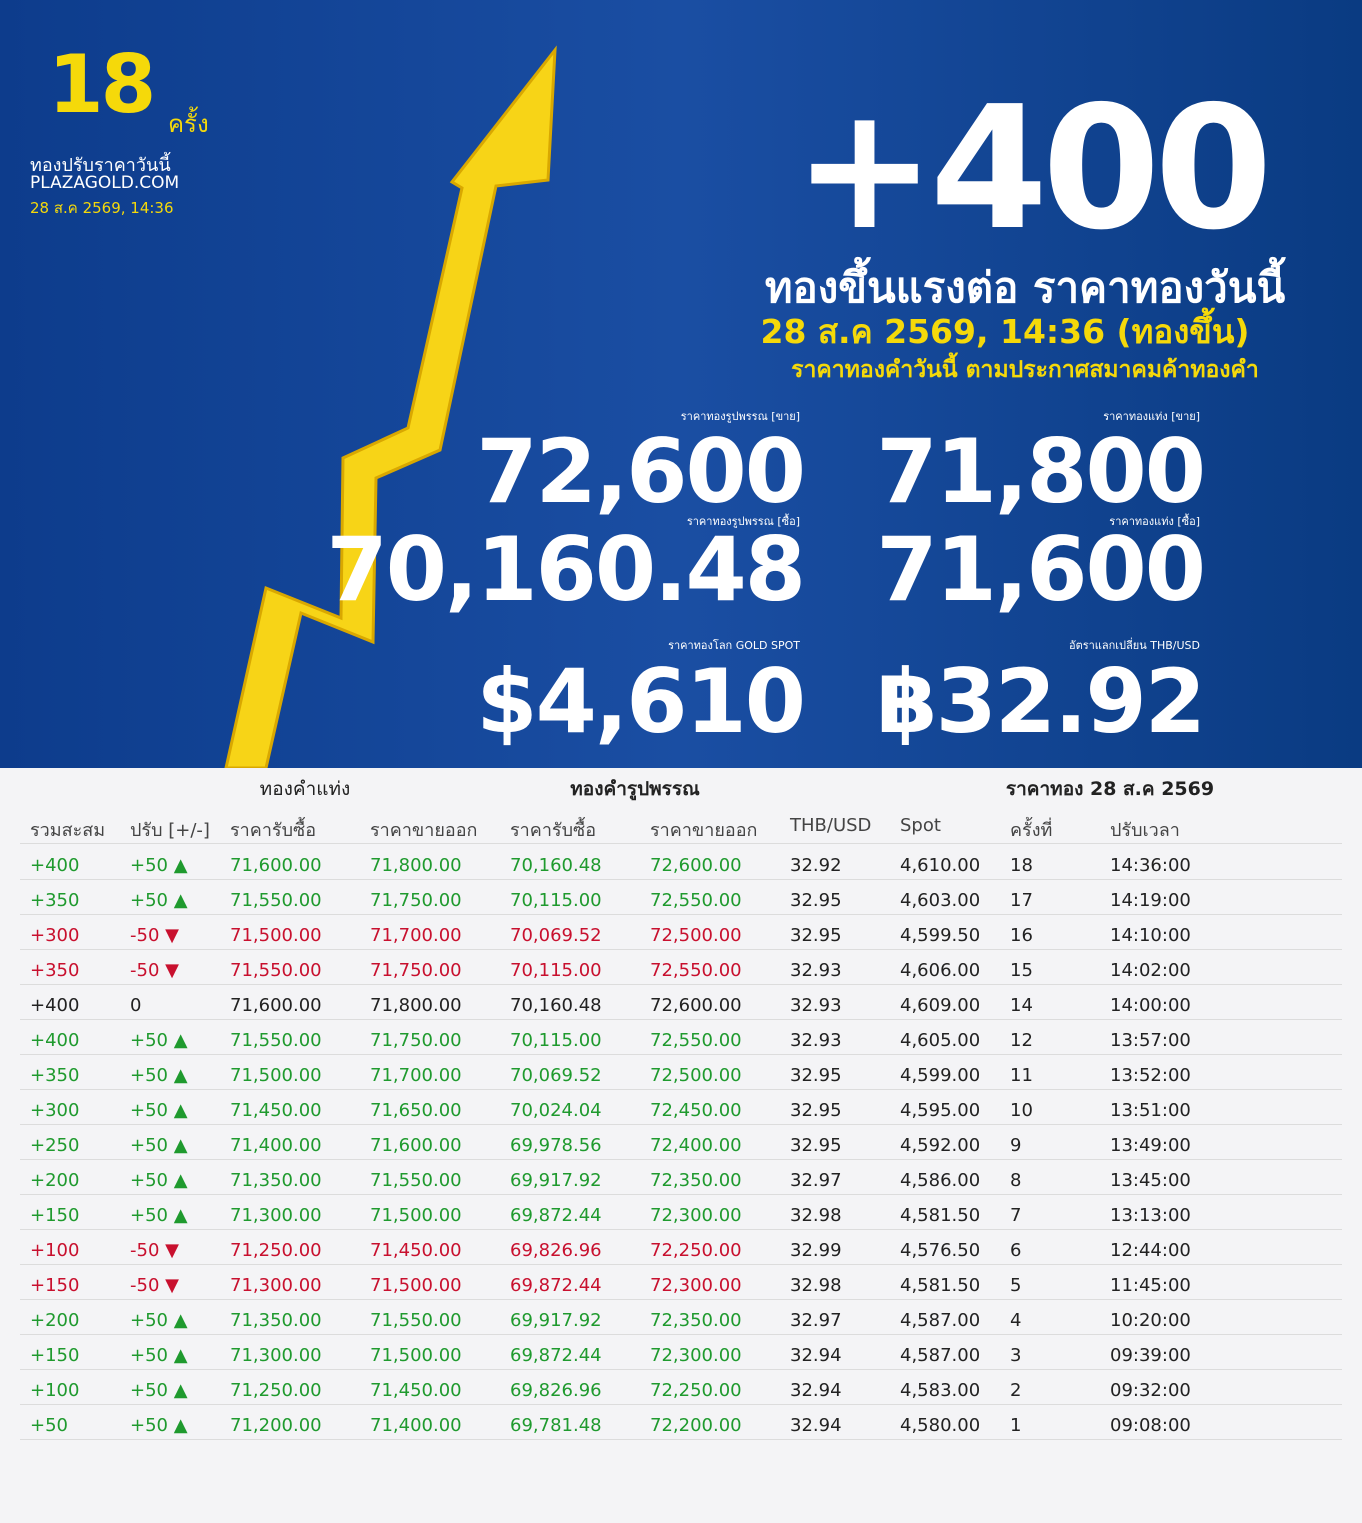  Describe the element at coordinates (424, 830) in the screenshot. I see `column-header: ราคาขายออก` at that location.